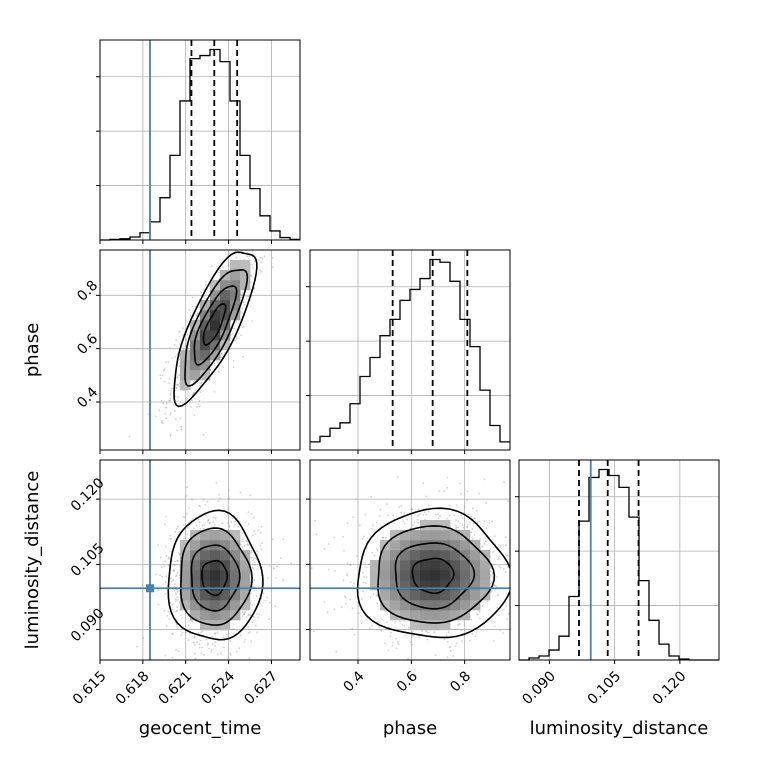  What do you see at coordinates (413, 567) in the screenshot?
I see `plot-area` at bounding box center [413, 567].